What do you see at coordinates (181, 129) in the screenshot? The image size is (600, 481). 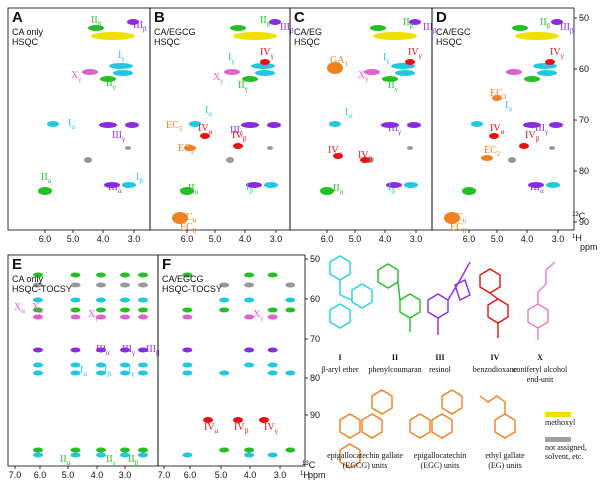 I see `peak-label-sub: 3` at bounding box center [181, 129].